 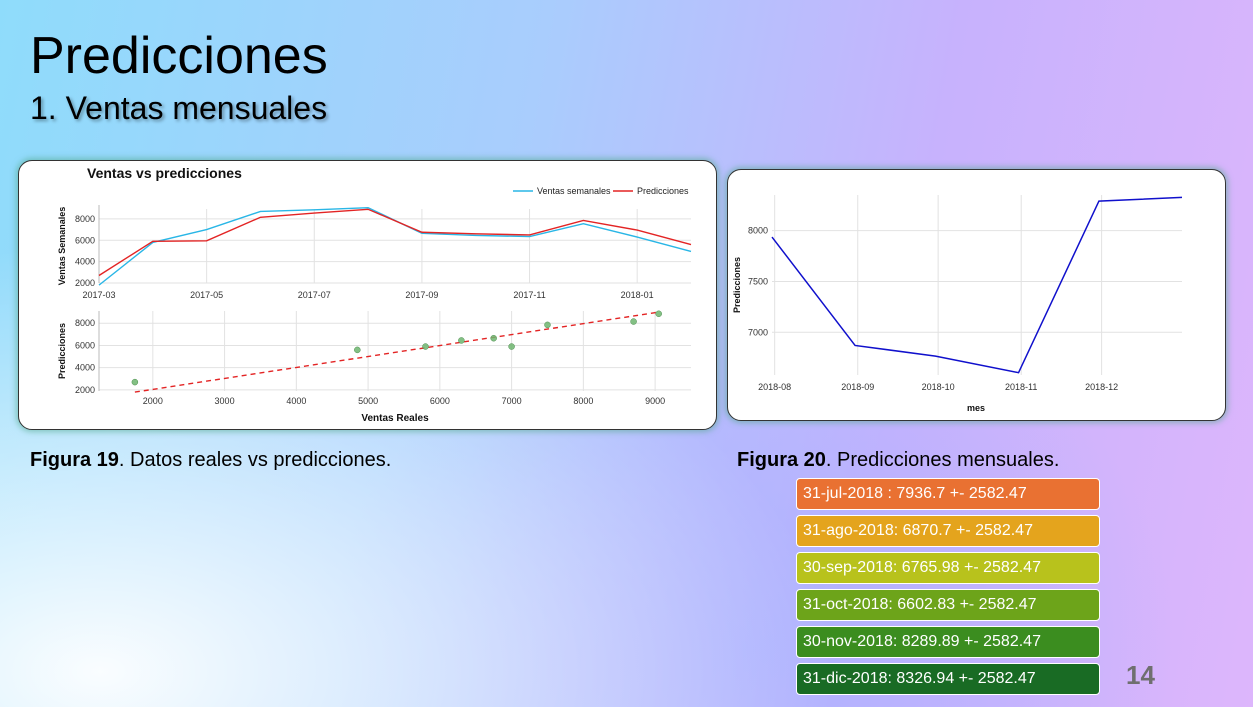 What do you see at coordinates (225, 401) in the screenshot?
I see `x-tick-label: 3000` at bounding box center [225, 401].